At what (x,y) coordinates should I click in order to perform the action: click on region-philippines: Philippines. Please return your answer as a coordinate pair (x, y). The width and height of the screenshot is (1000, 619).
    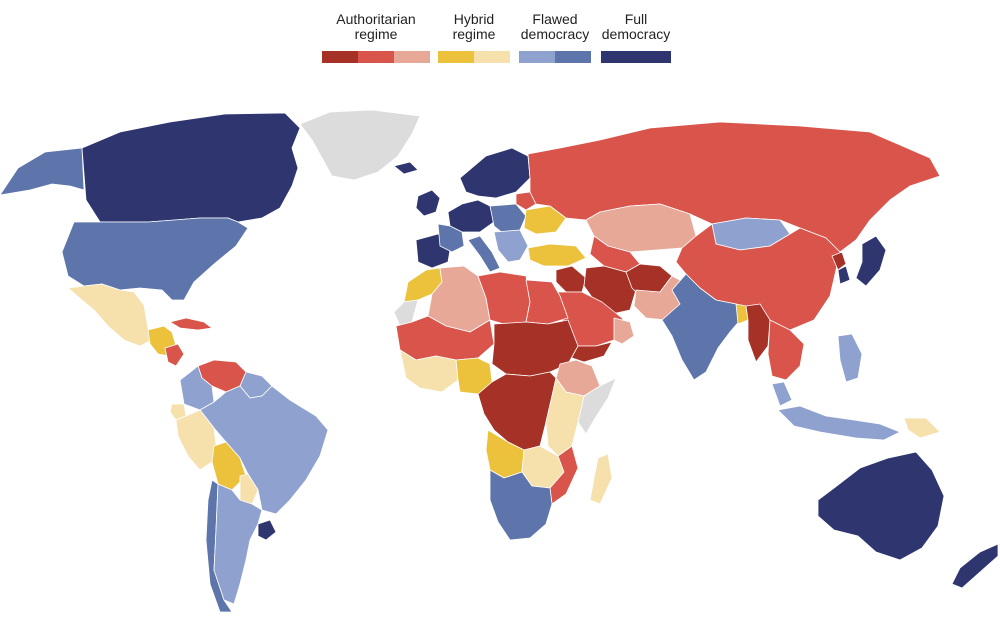
    Looking at the image, I should click on (850, 358).